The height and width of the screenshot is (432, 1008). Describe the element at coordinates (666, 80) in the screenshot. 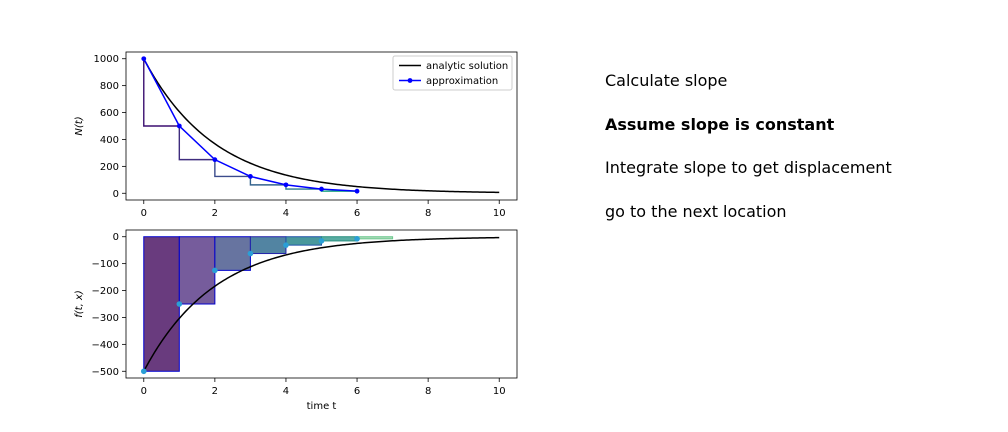

I see `step-calculate-slope: Calculate slope` at that location.